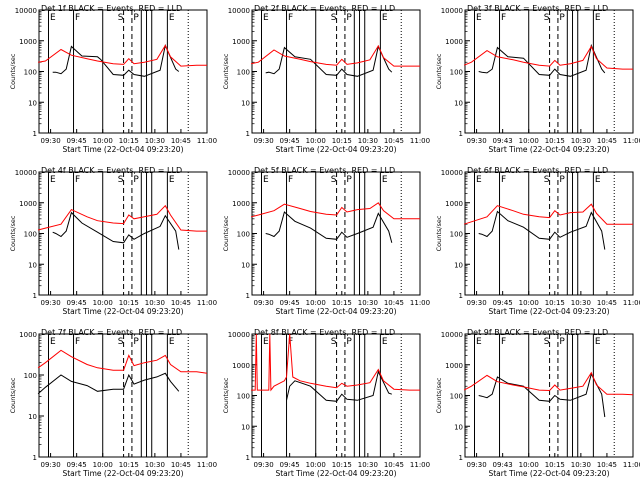 This screenshot has width=640, height=480. What do you see at coordinates (503, 141) in the screenshot?
I see `x-tick-label: 09:43` at bounding box center [503, 141].